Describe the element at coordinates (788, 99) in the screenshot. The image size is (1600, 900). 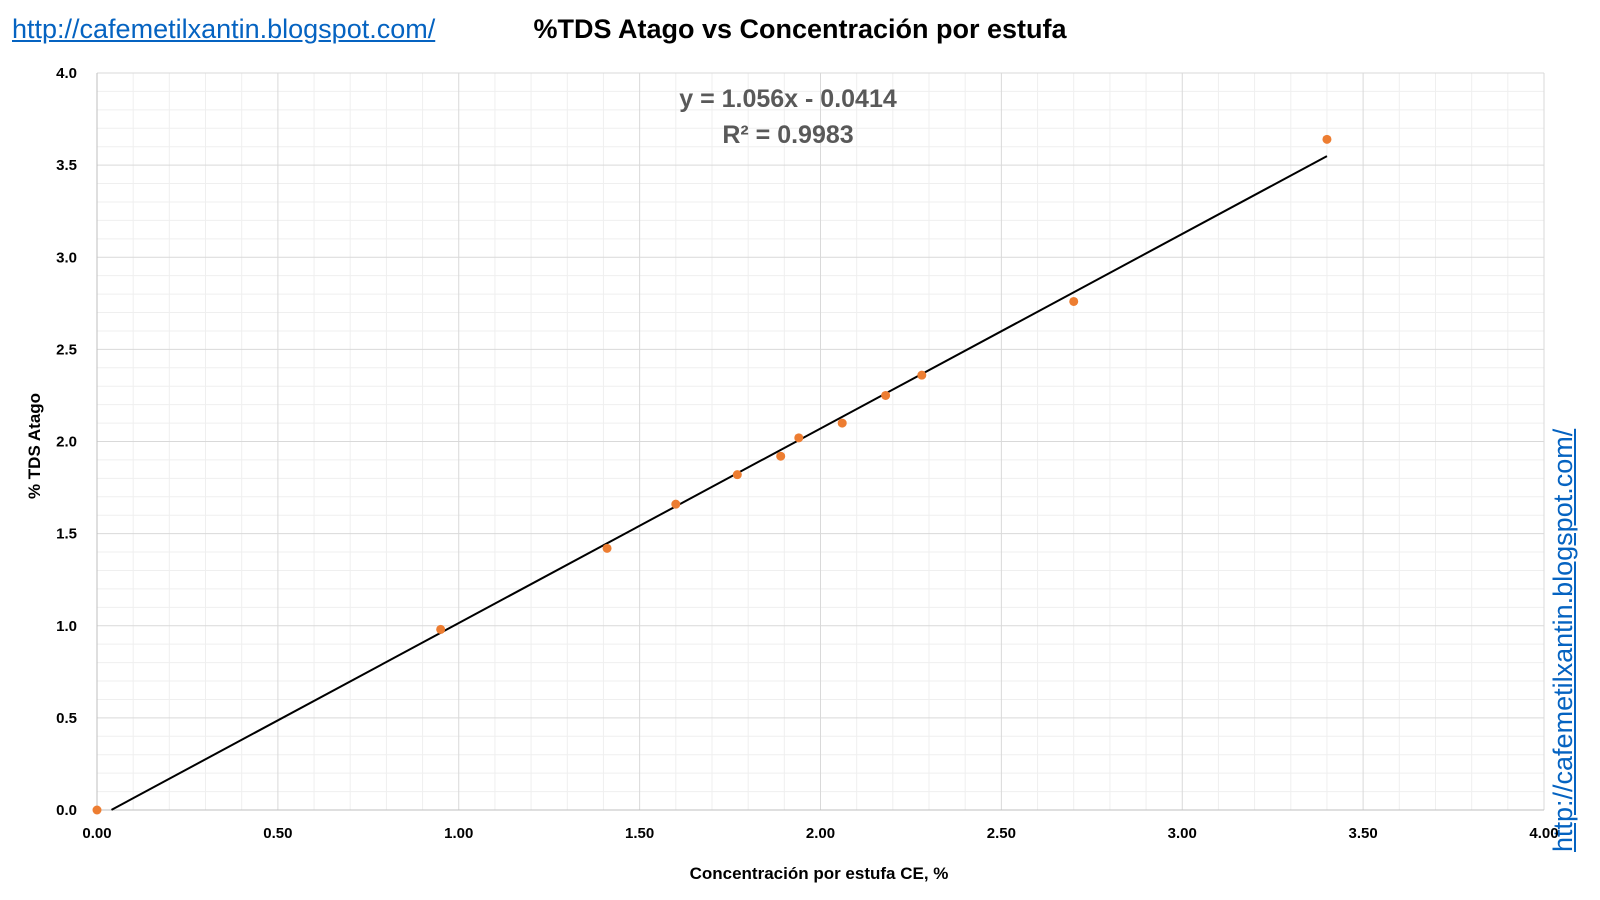
I see `trendline-equation: y = 1.056x - 0.0414` at that location.